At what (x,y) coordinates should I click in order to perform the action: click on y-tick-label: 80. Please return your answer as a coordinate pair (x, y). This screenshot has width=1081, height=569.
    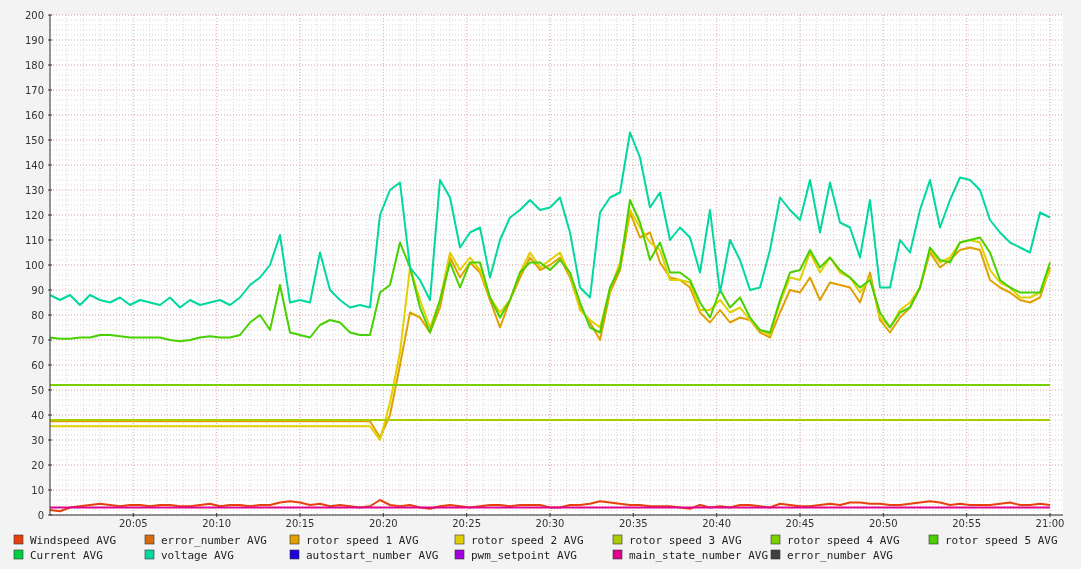
    Looking at the image, I should click on (37, 315).